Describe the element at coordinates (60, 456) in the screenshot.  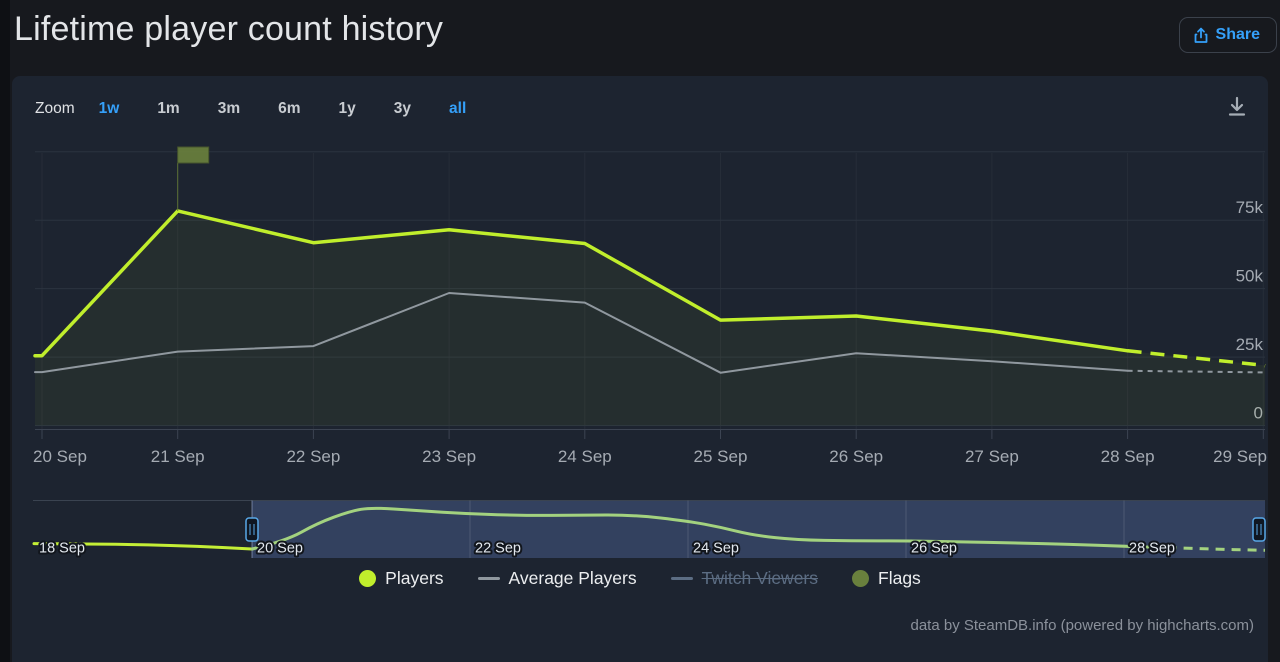
I see `x-axis-label: 20 Sep` at that location.